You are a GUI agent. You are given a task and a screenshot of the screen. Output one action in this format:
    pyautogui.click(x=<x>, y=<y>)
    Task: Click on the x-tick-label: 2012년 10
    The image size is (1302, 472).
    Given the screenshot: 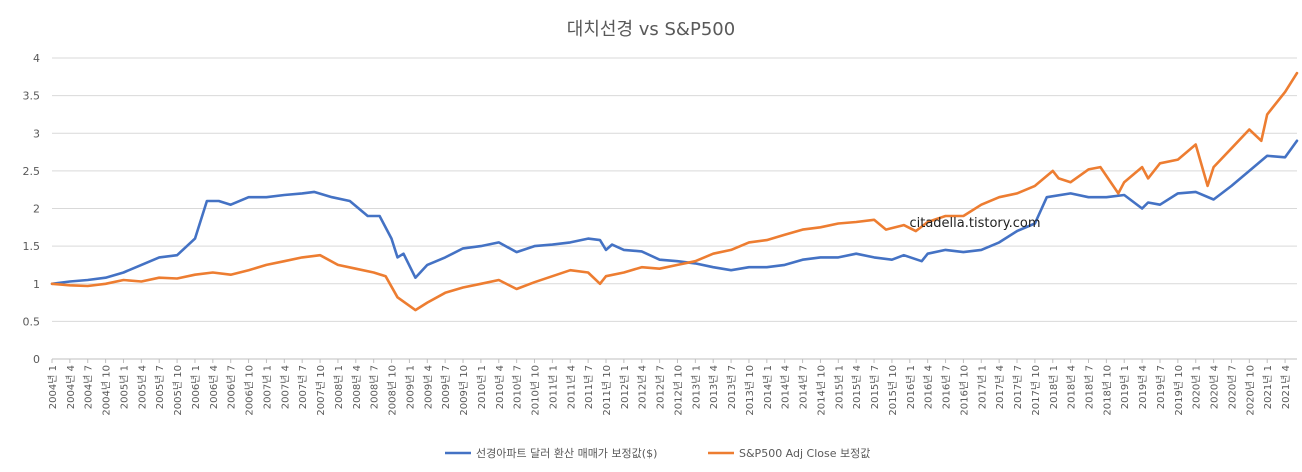 What is the action you would take?
    pyautogui.click(x=678, y=390)
    